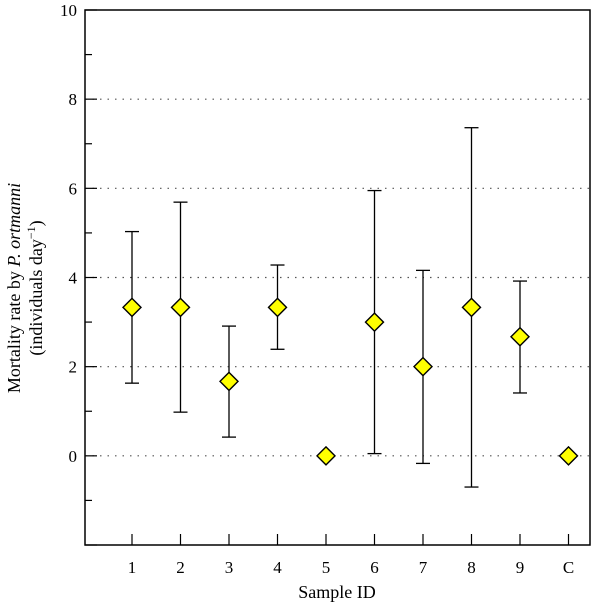 This screenshot has height=609, width=600. What do you see at coordinates (14, 225) in the screenshot?
I see `y-axis-label-species: P. ortmanni` at bounding box center [14, 225].